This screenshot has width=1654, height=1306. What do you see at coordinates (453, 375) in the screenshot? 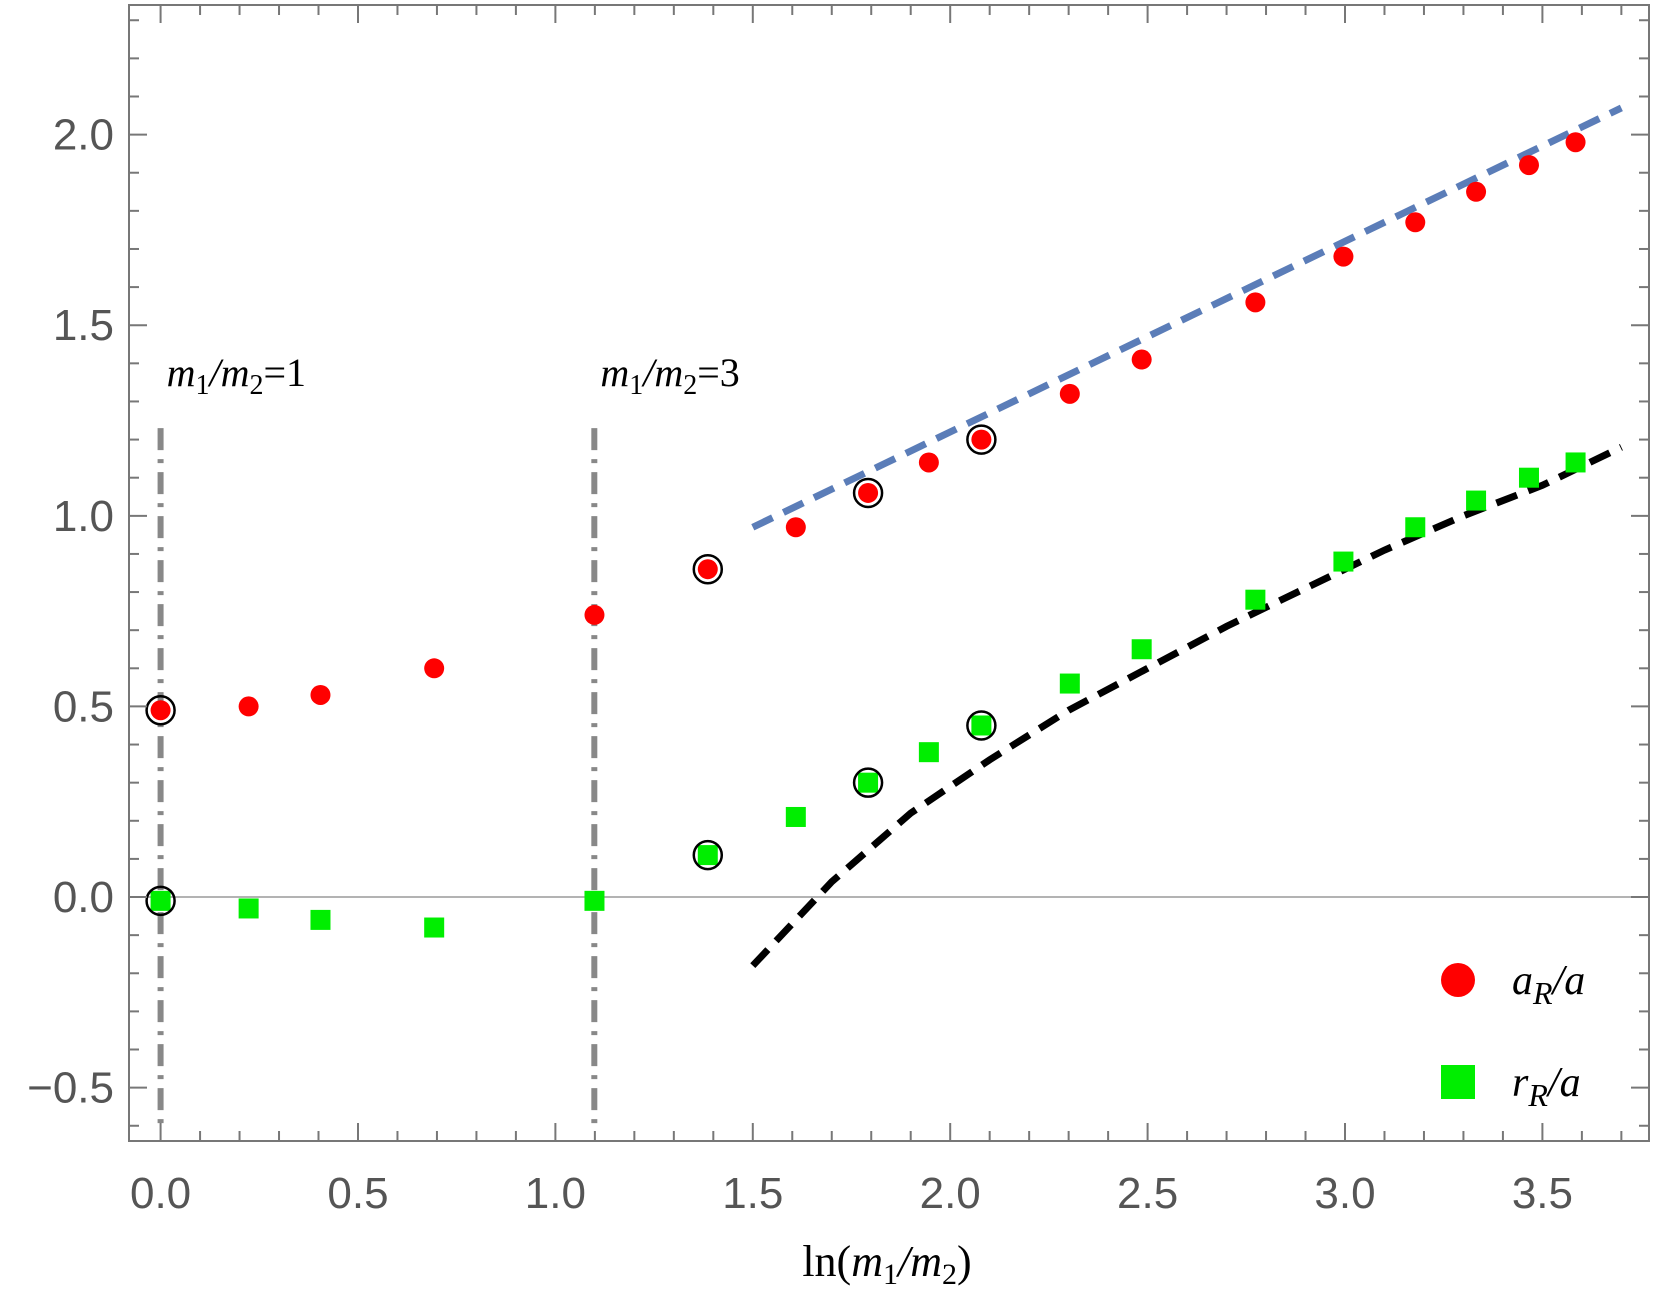
I see `vline-labels: m1/m2=1 m1/m2=3` at bounding box center [453, 375].